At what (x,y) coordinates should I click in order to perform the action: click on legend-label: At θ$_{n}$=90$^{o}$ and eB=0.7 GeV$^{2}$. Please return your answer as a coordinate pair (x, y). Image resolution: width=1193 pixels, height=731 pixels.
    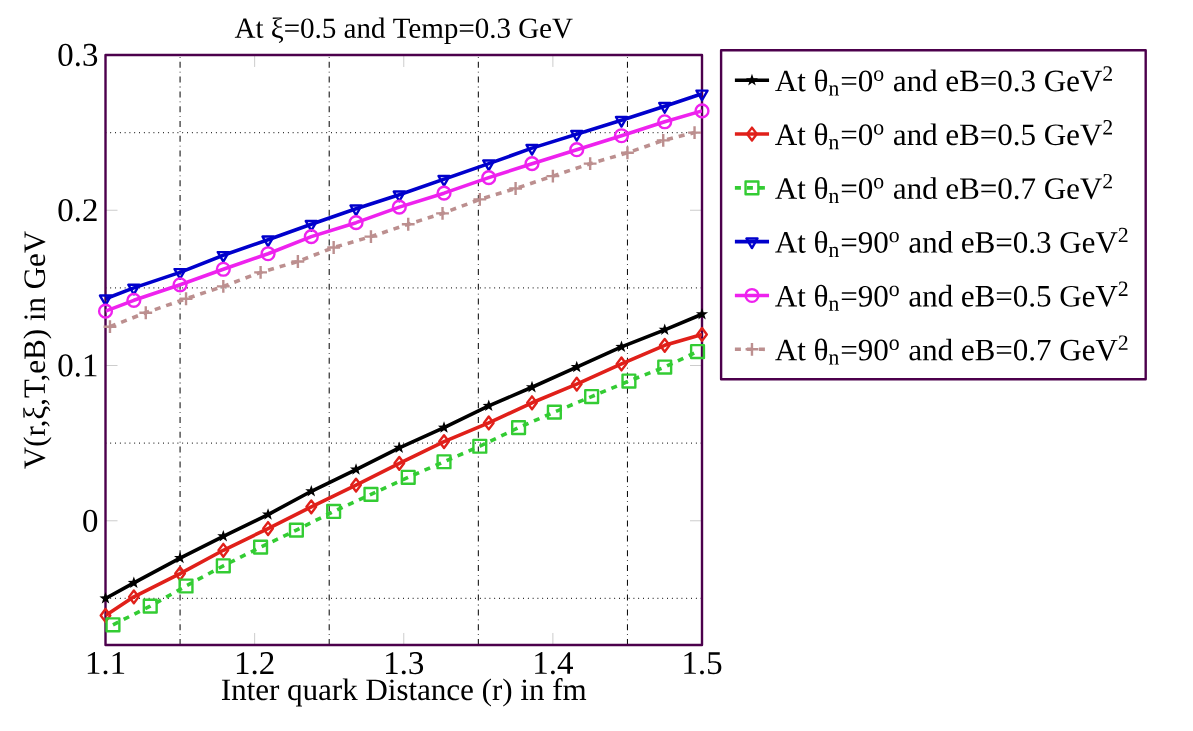
    Looking at the image, I should click on (951, 350).